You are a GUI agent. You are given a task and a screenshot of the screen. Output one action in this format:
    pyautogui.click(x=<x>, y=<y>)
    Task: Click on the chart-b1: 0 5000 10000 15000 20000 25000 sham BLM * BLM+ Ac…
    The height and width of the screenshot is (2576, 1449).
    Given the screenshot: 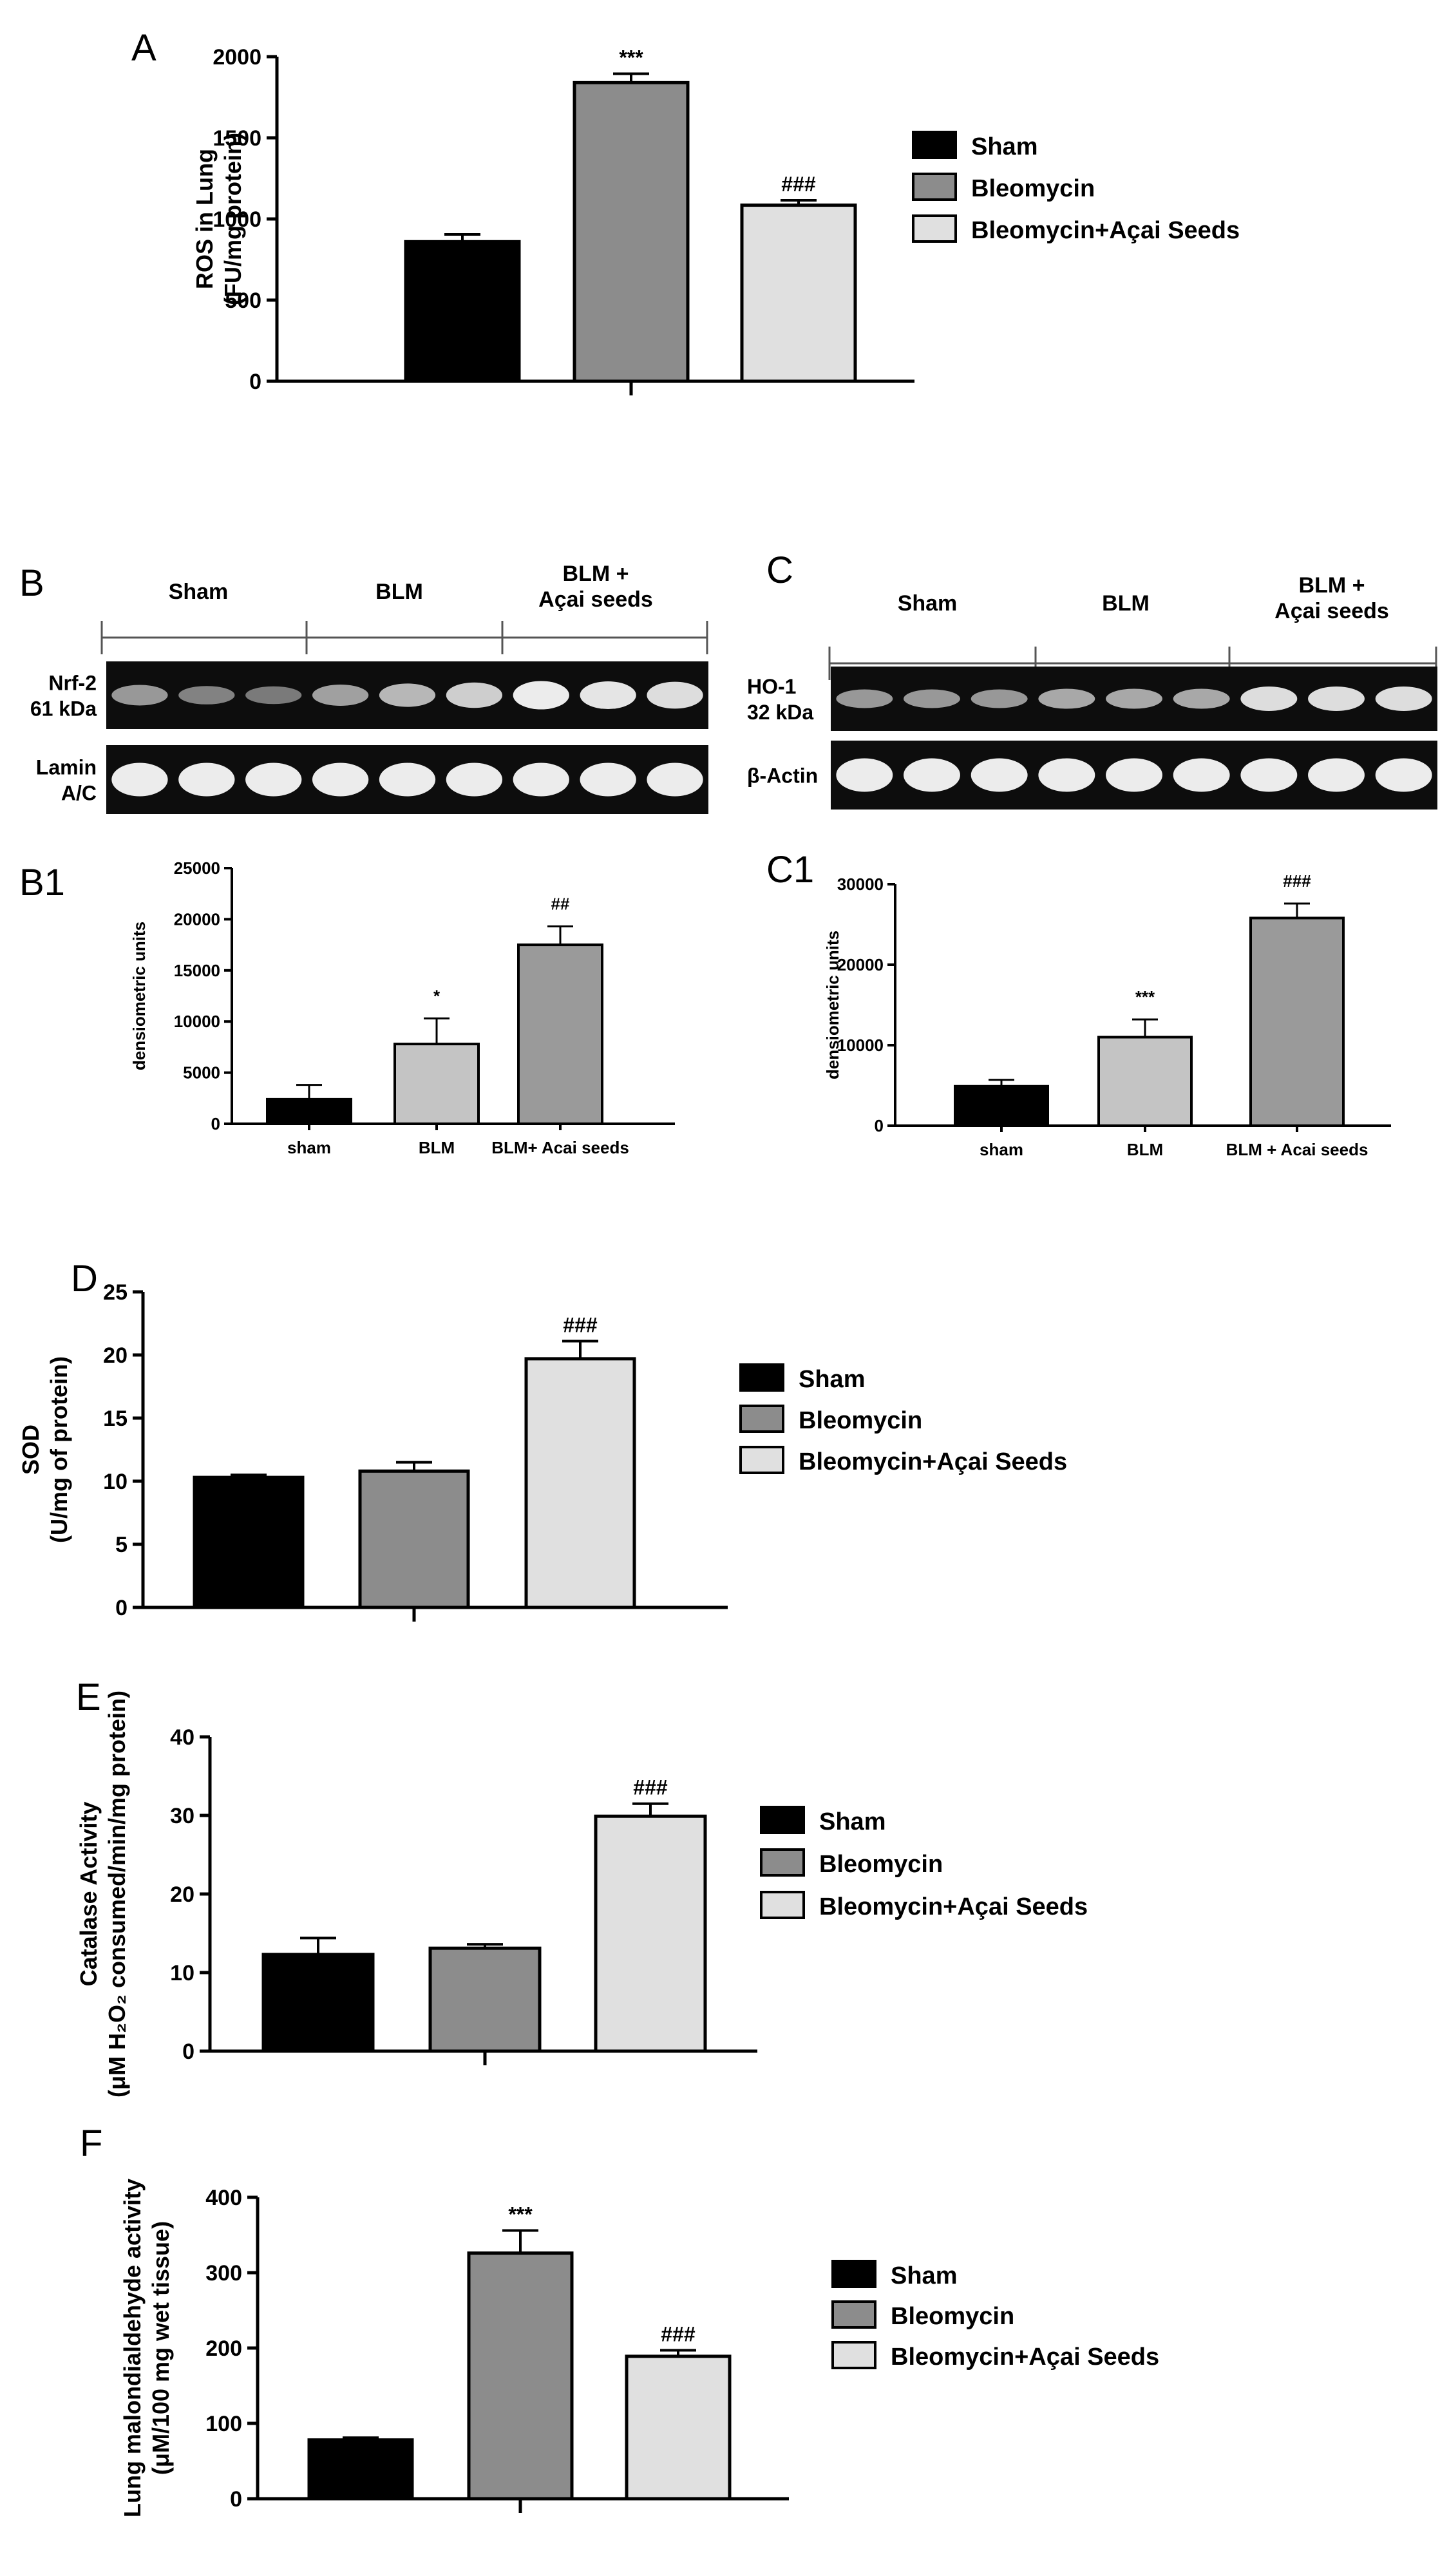 What is the action you would take?
    pyautogui.click(x=402, y=1008)
    